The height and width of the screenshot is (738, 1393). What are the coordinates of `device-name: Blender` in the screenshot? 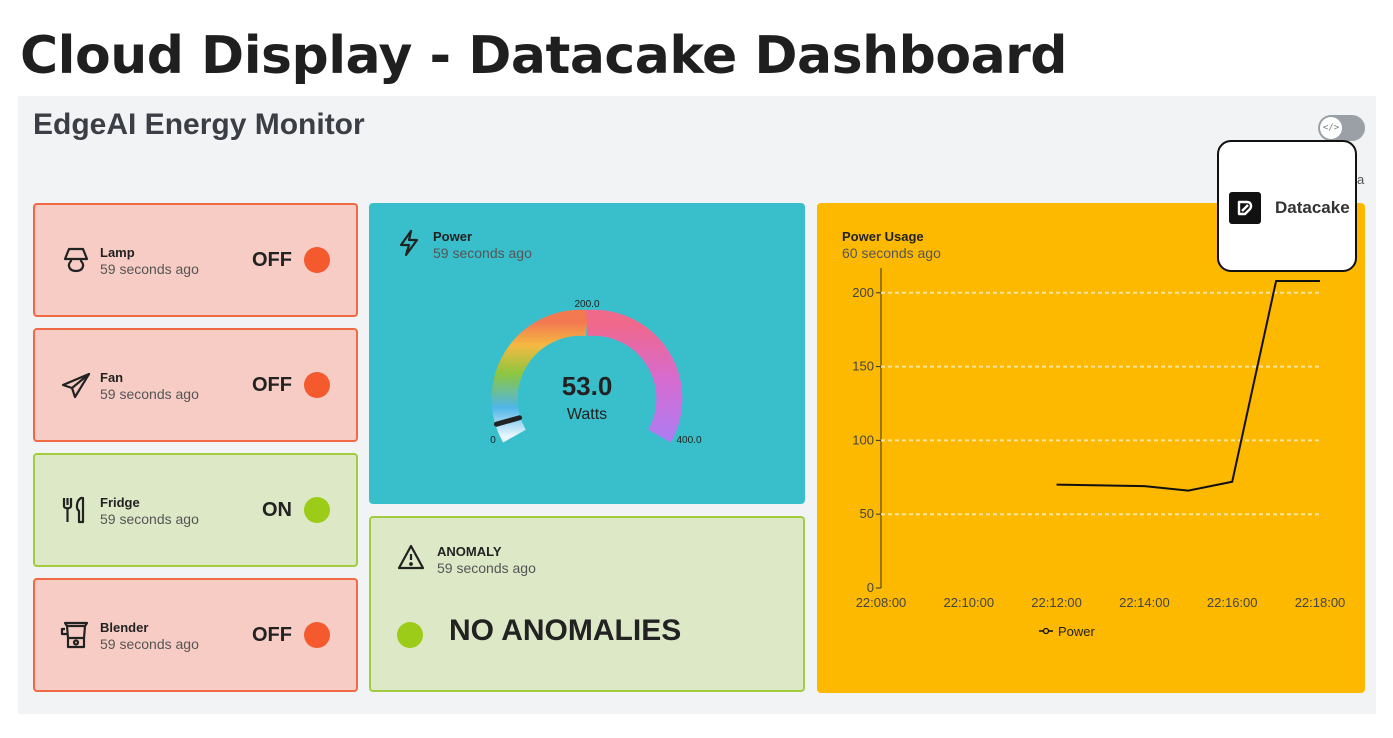 It's located at (124, 627).